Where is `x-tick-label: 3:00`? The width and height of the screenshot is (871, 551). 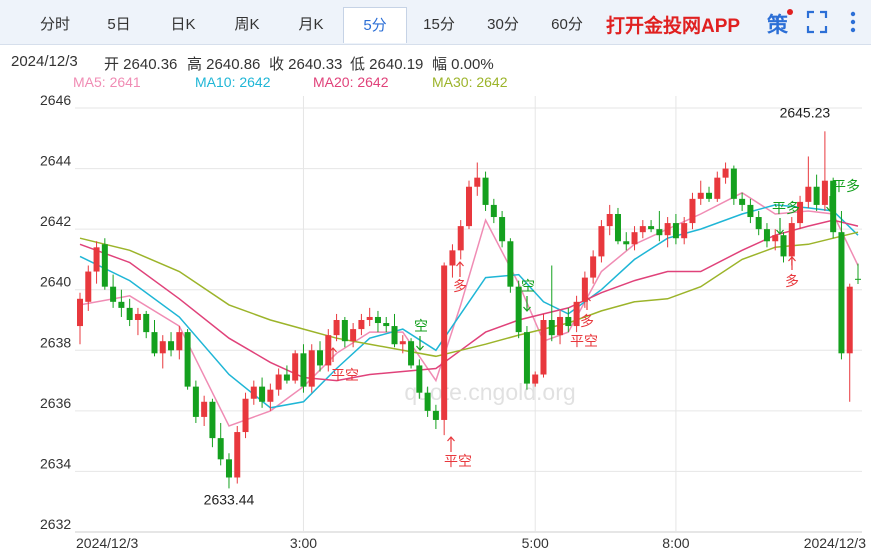 x-tick-label: 3:00 is located at coordinates (303, 543).